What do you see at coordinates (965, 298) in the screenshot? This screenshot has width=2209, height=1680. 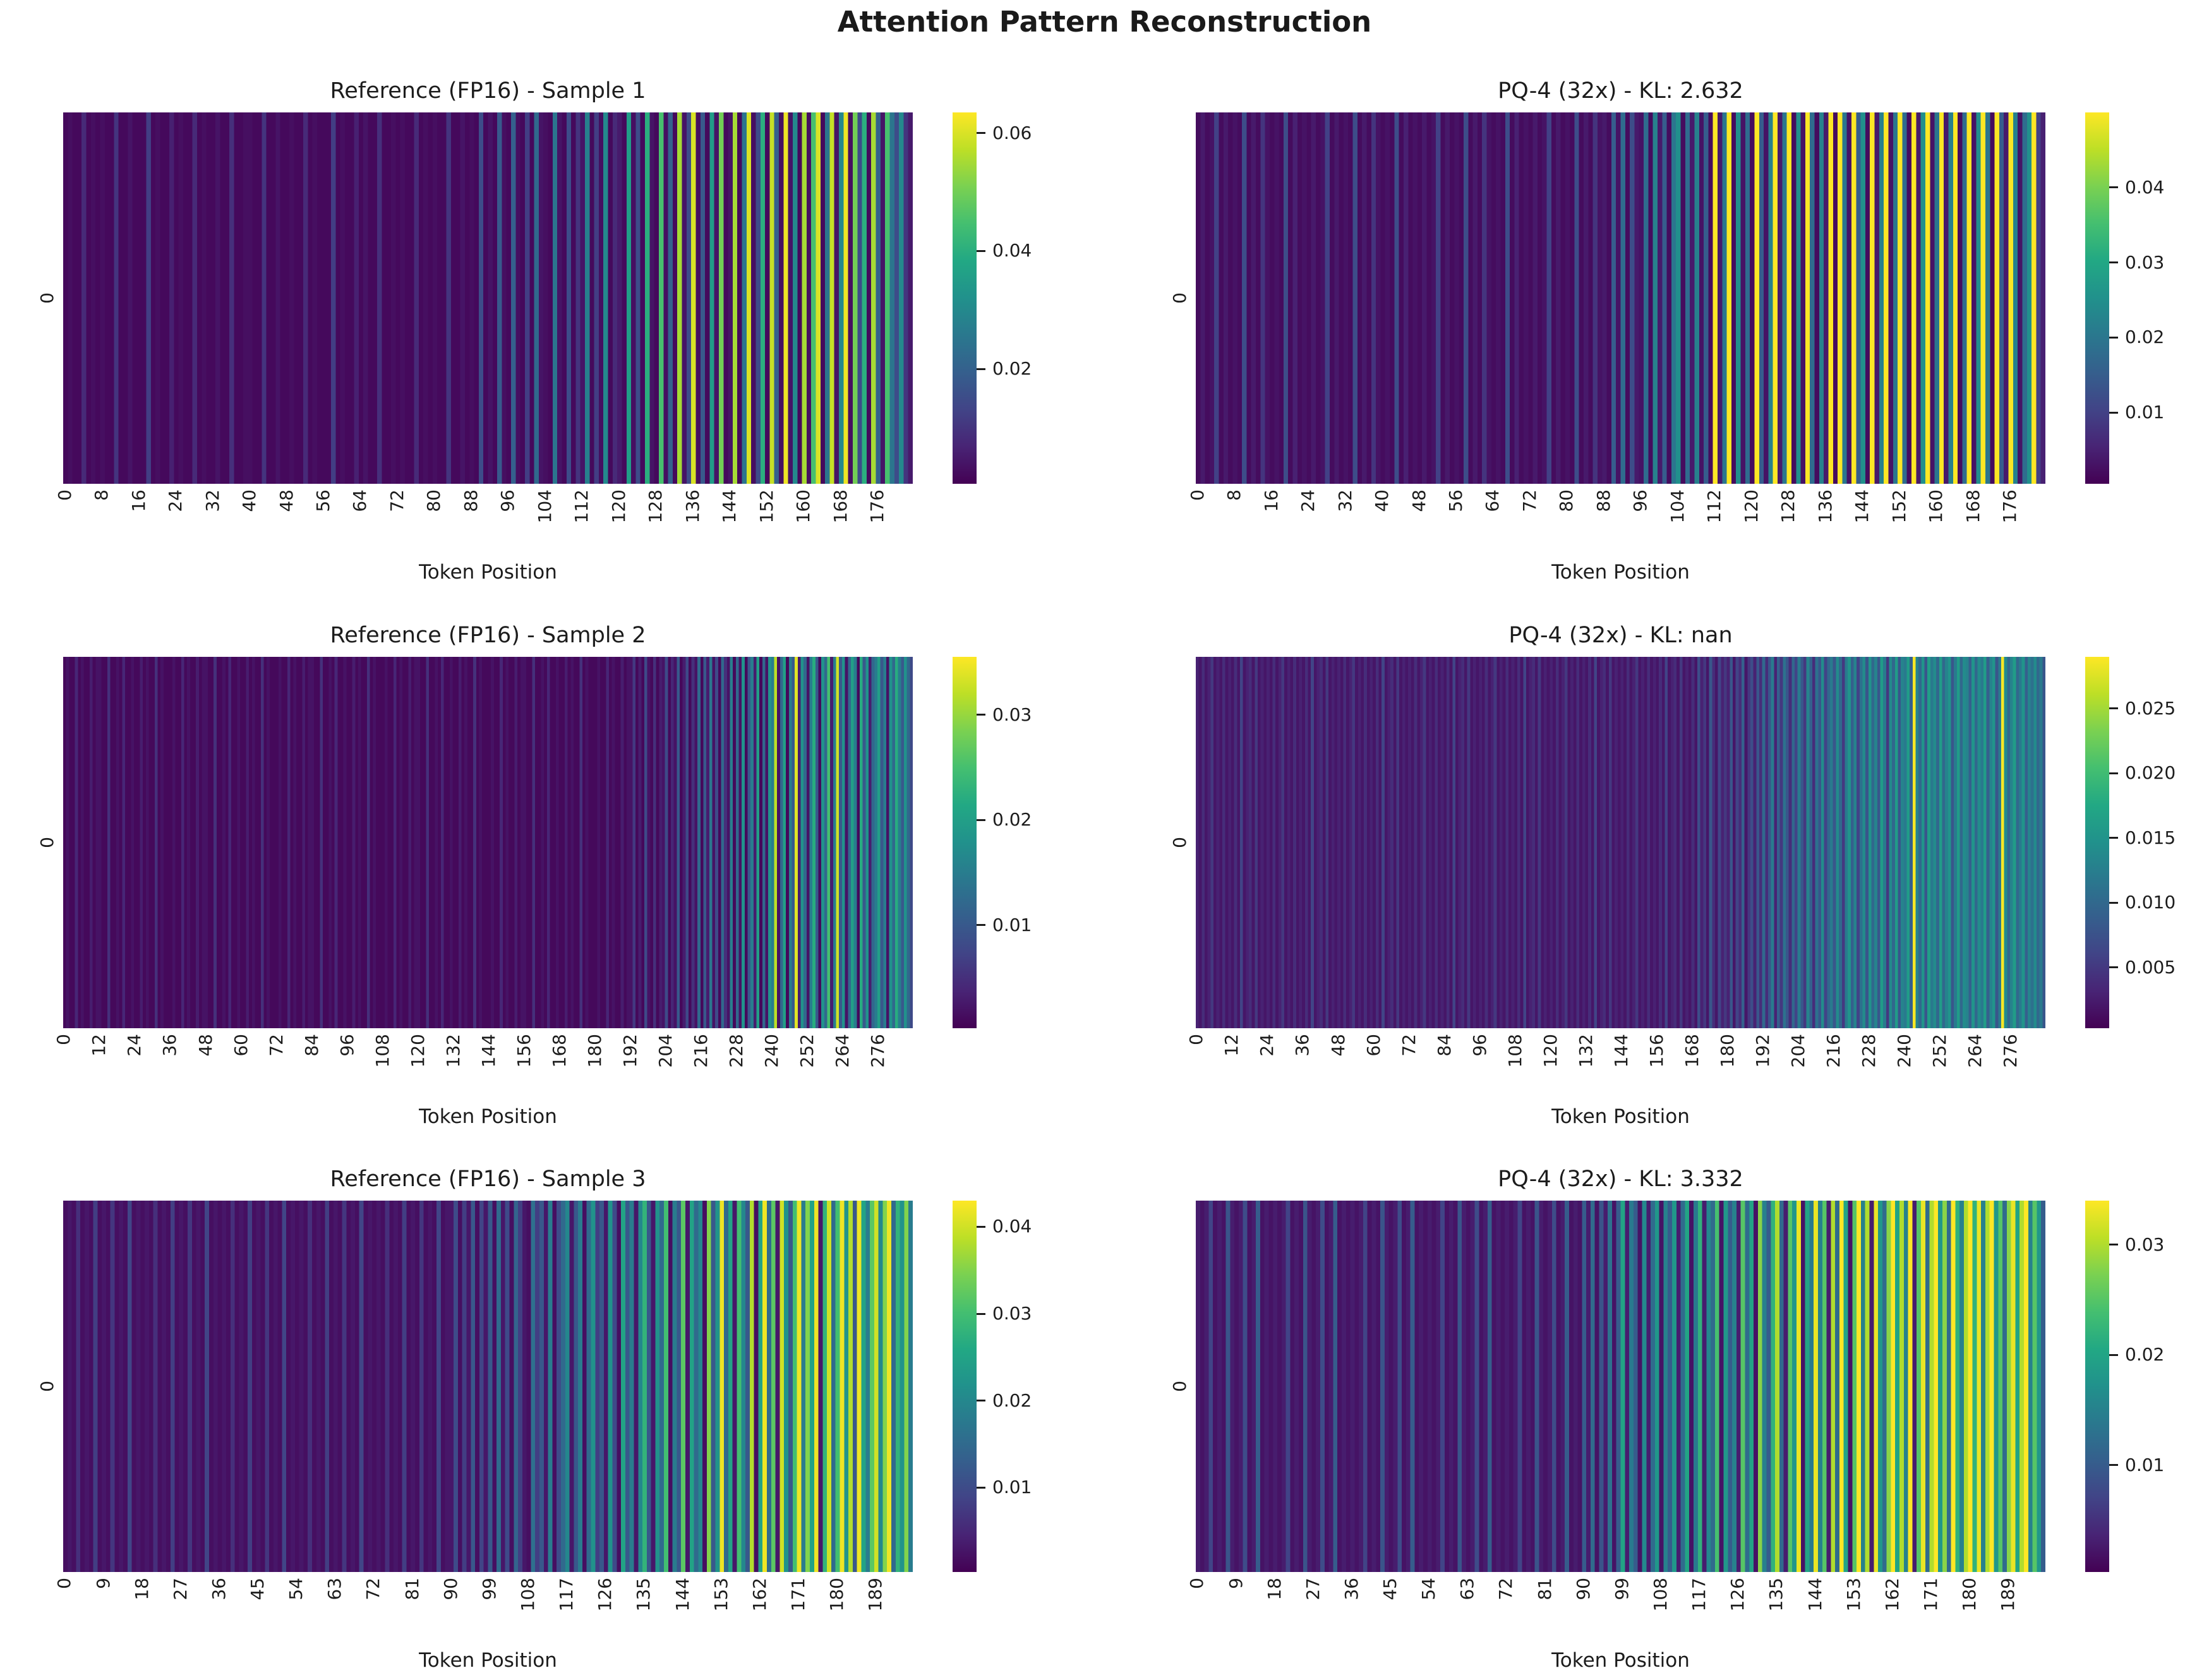 I see `colorbar-gradient` at bounding box center [965, 298].